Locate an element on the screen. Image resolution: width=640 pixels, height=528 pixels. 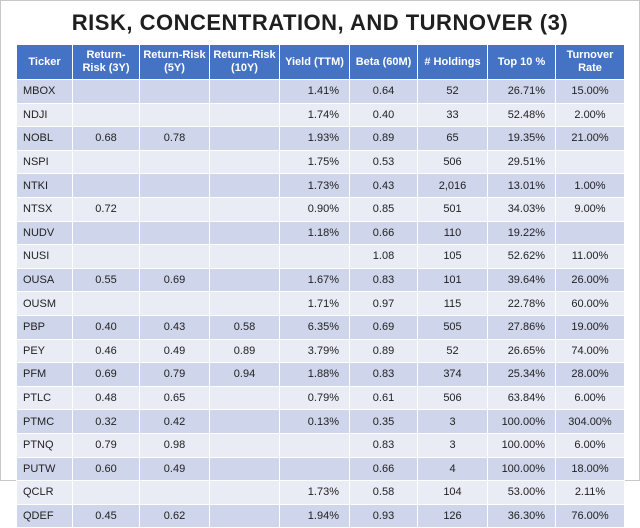
value-cell: 1.67% is located at coordinates (314, 280).